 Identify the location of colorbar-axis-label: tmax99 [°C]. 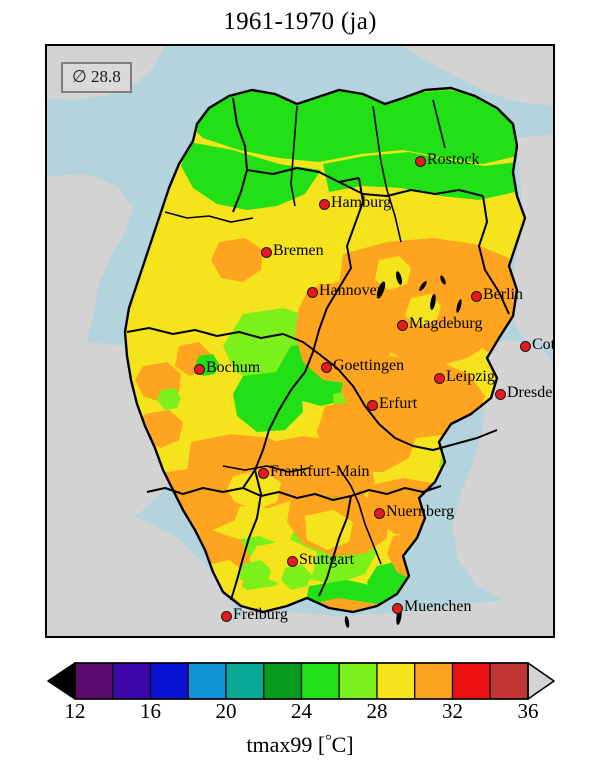
(300, 745).